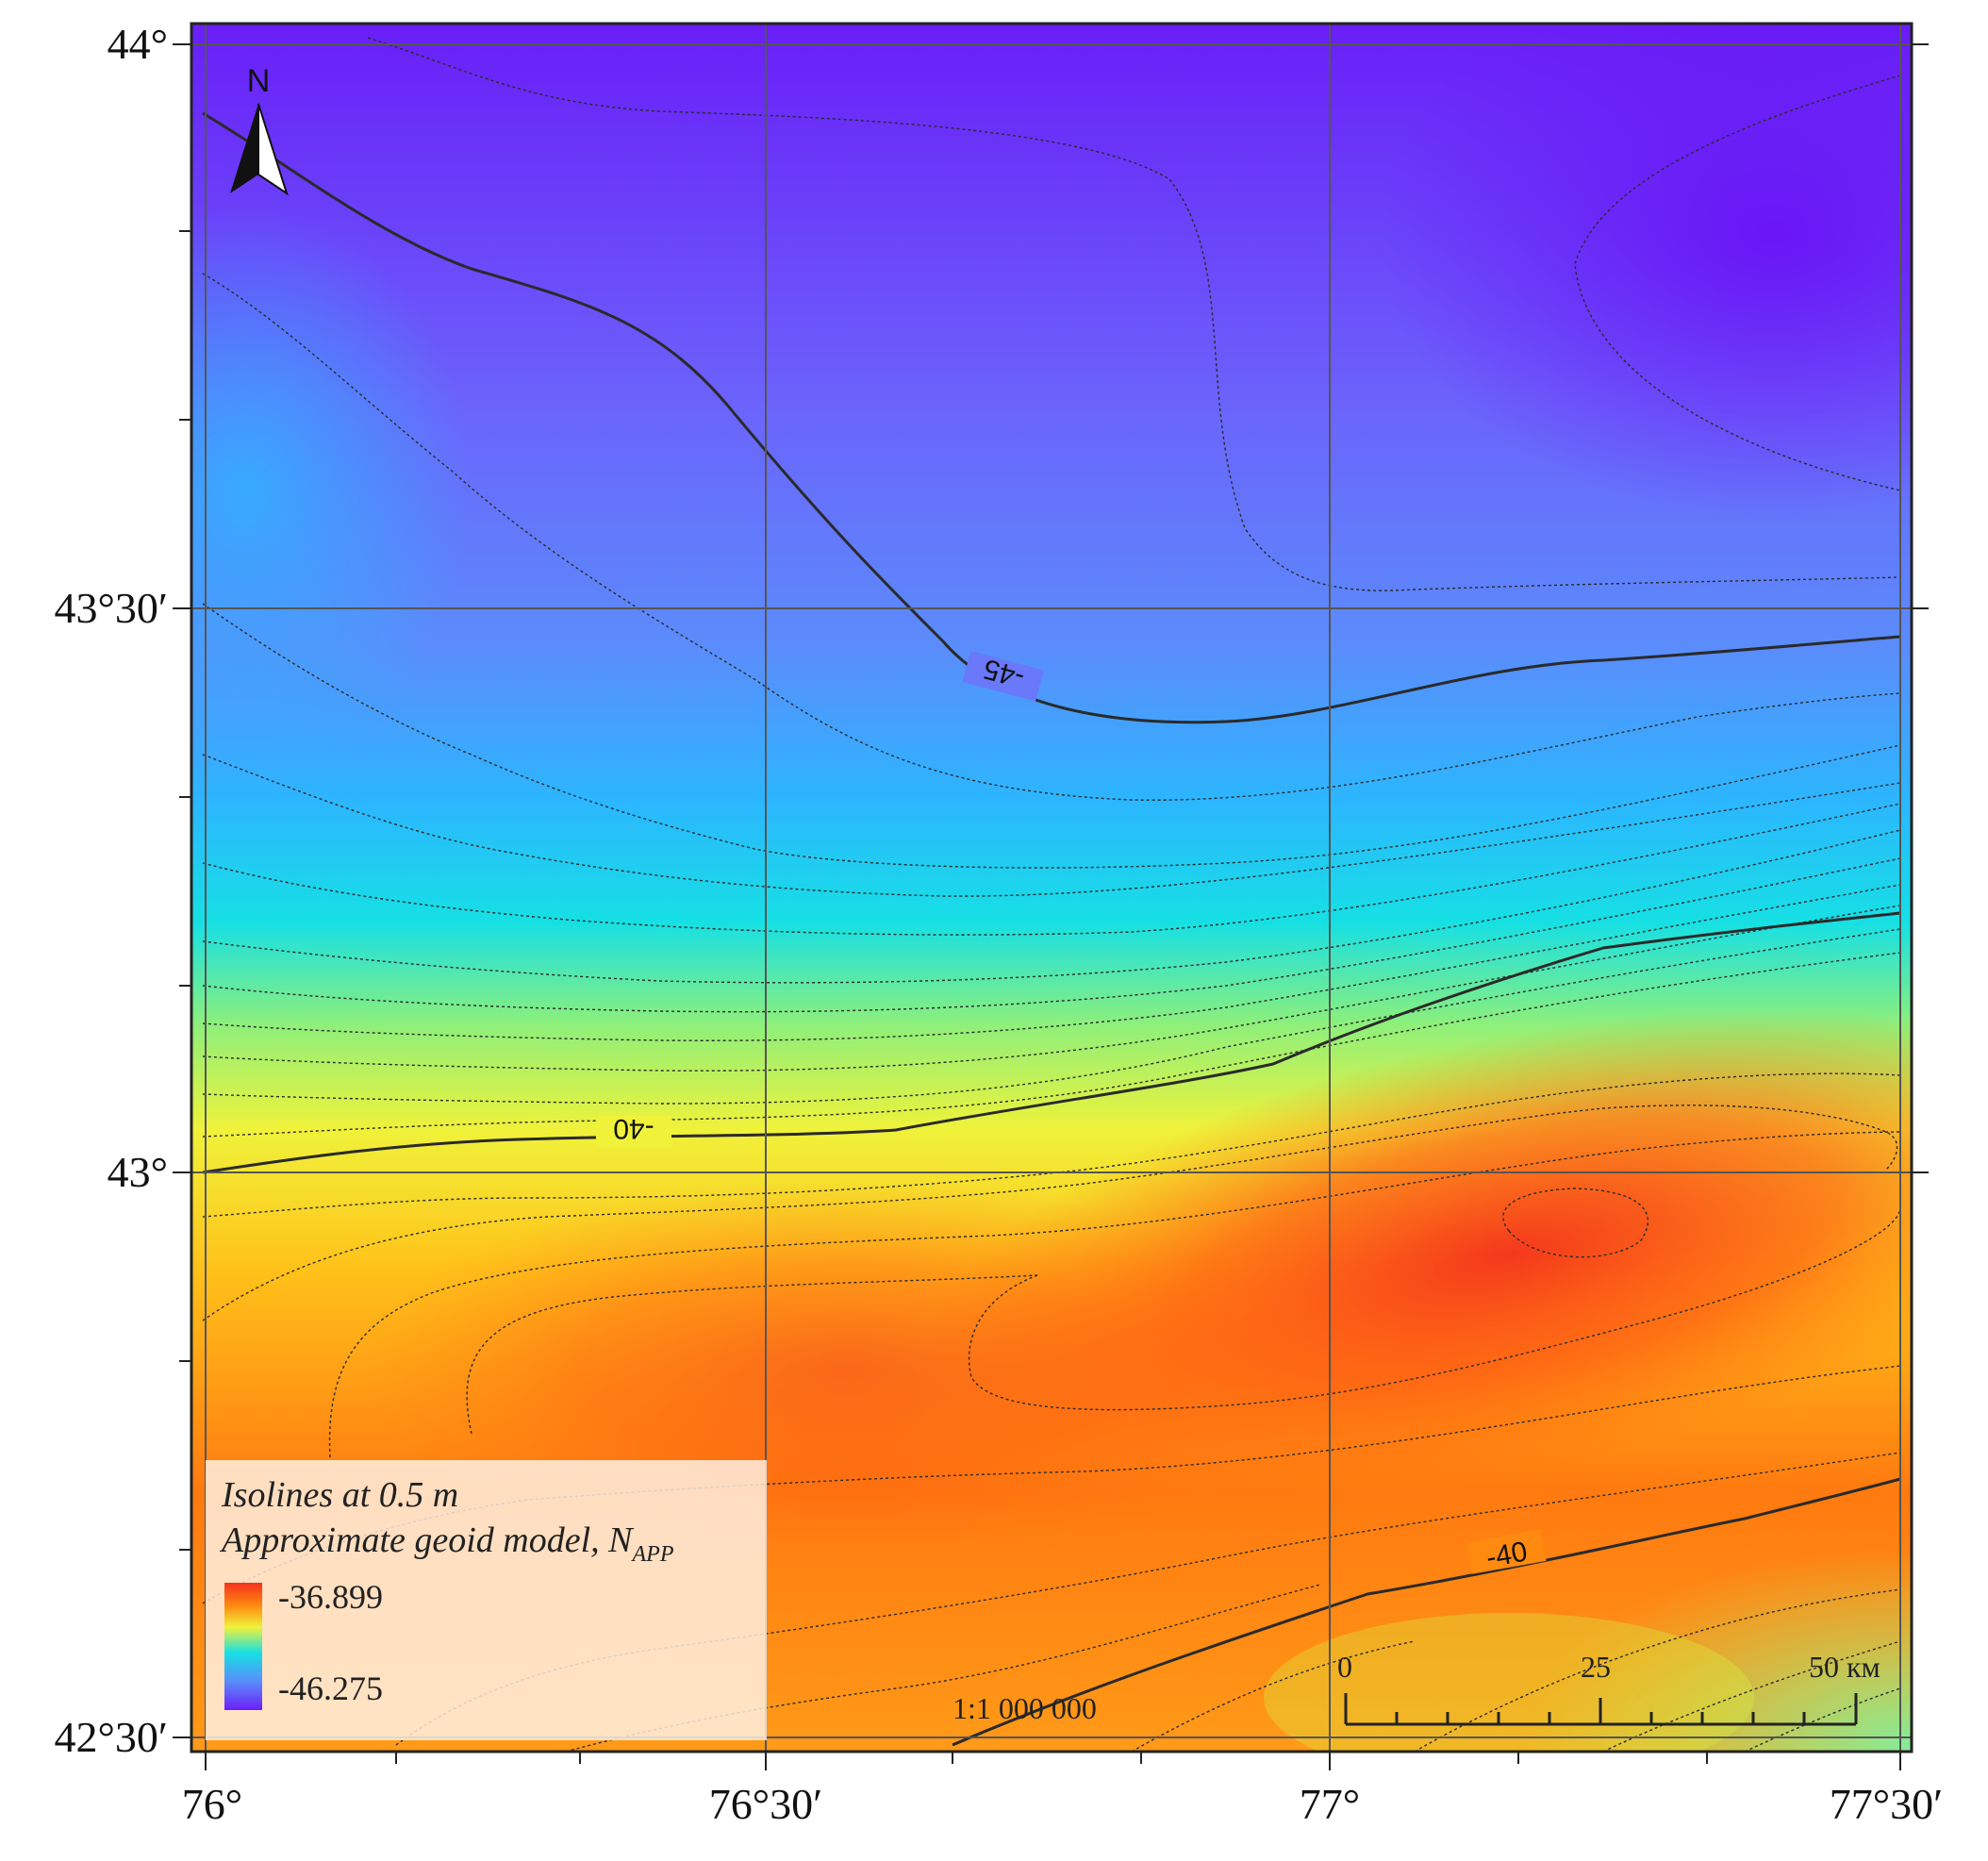 This screenshot has height=1861, width=1988. Describe the element at coordinates (111, 1737) in the screenshot. I see `lat-tick-42-30: 42°30′` at that location.